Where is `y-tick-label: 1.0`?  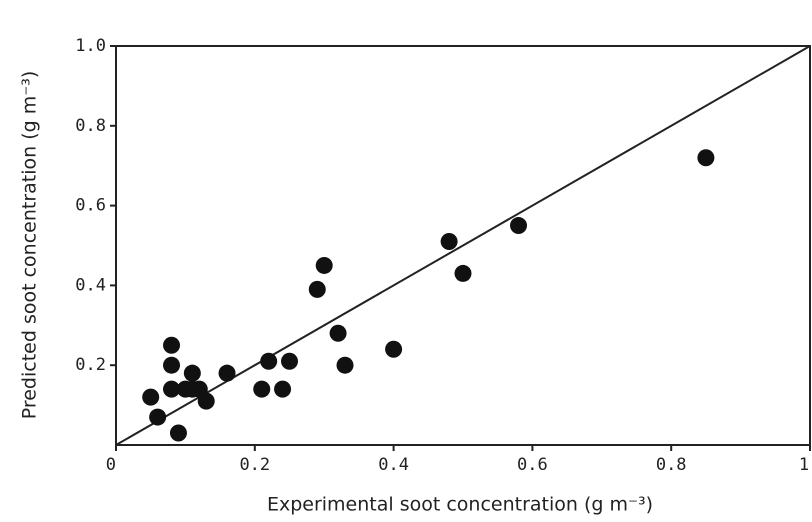
y-tick-label: 1.0 is located at coordinates (90, 46).